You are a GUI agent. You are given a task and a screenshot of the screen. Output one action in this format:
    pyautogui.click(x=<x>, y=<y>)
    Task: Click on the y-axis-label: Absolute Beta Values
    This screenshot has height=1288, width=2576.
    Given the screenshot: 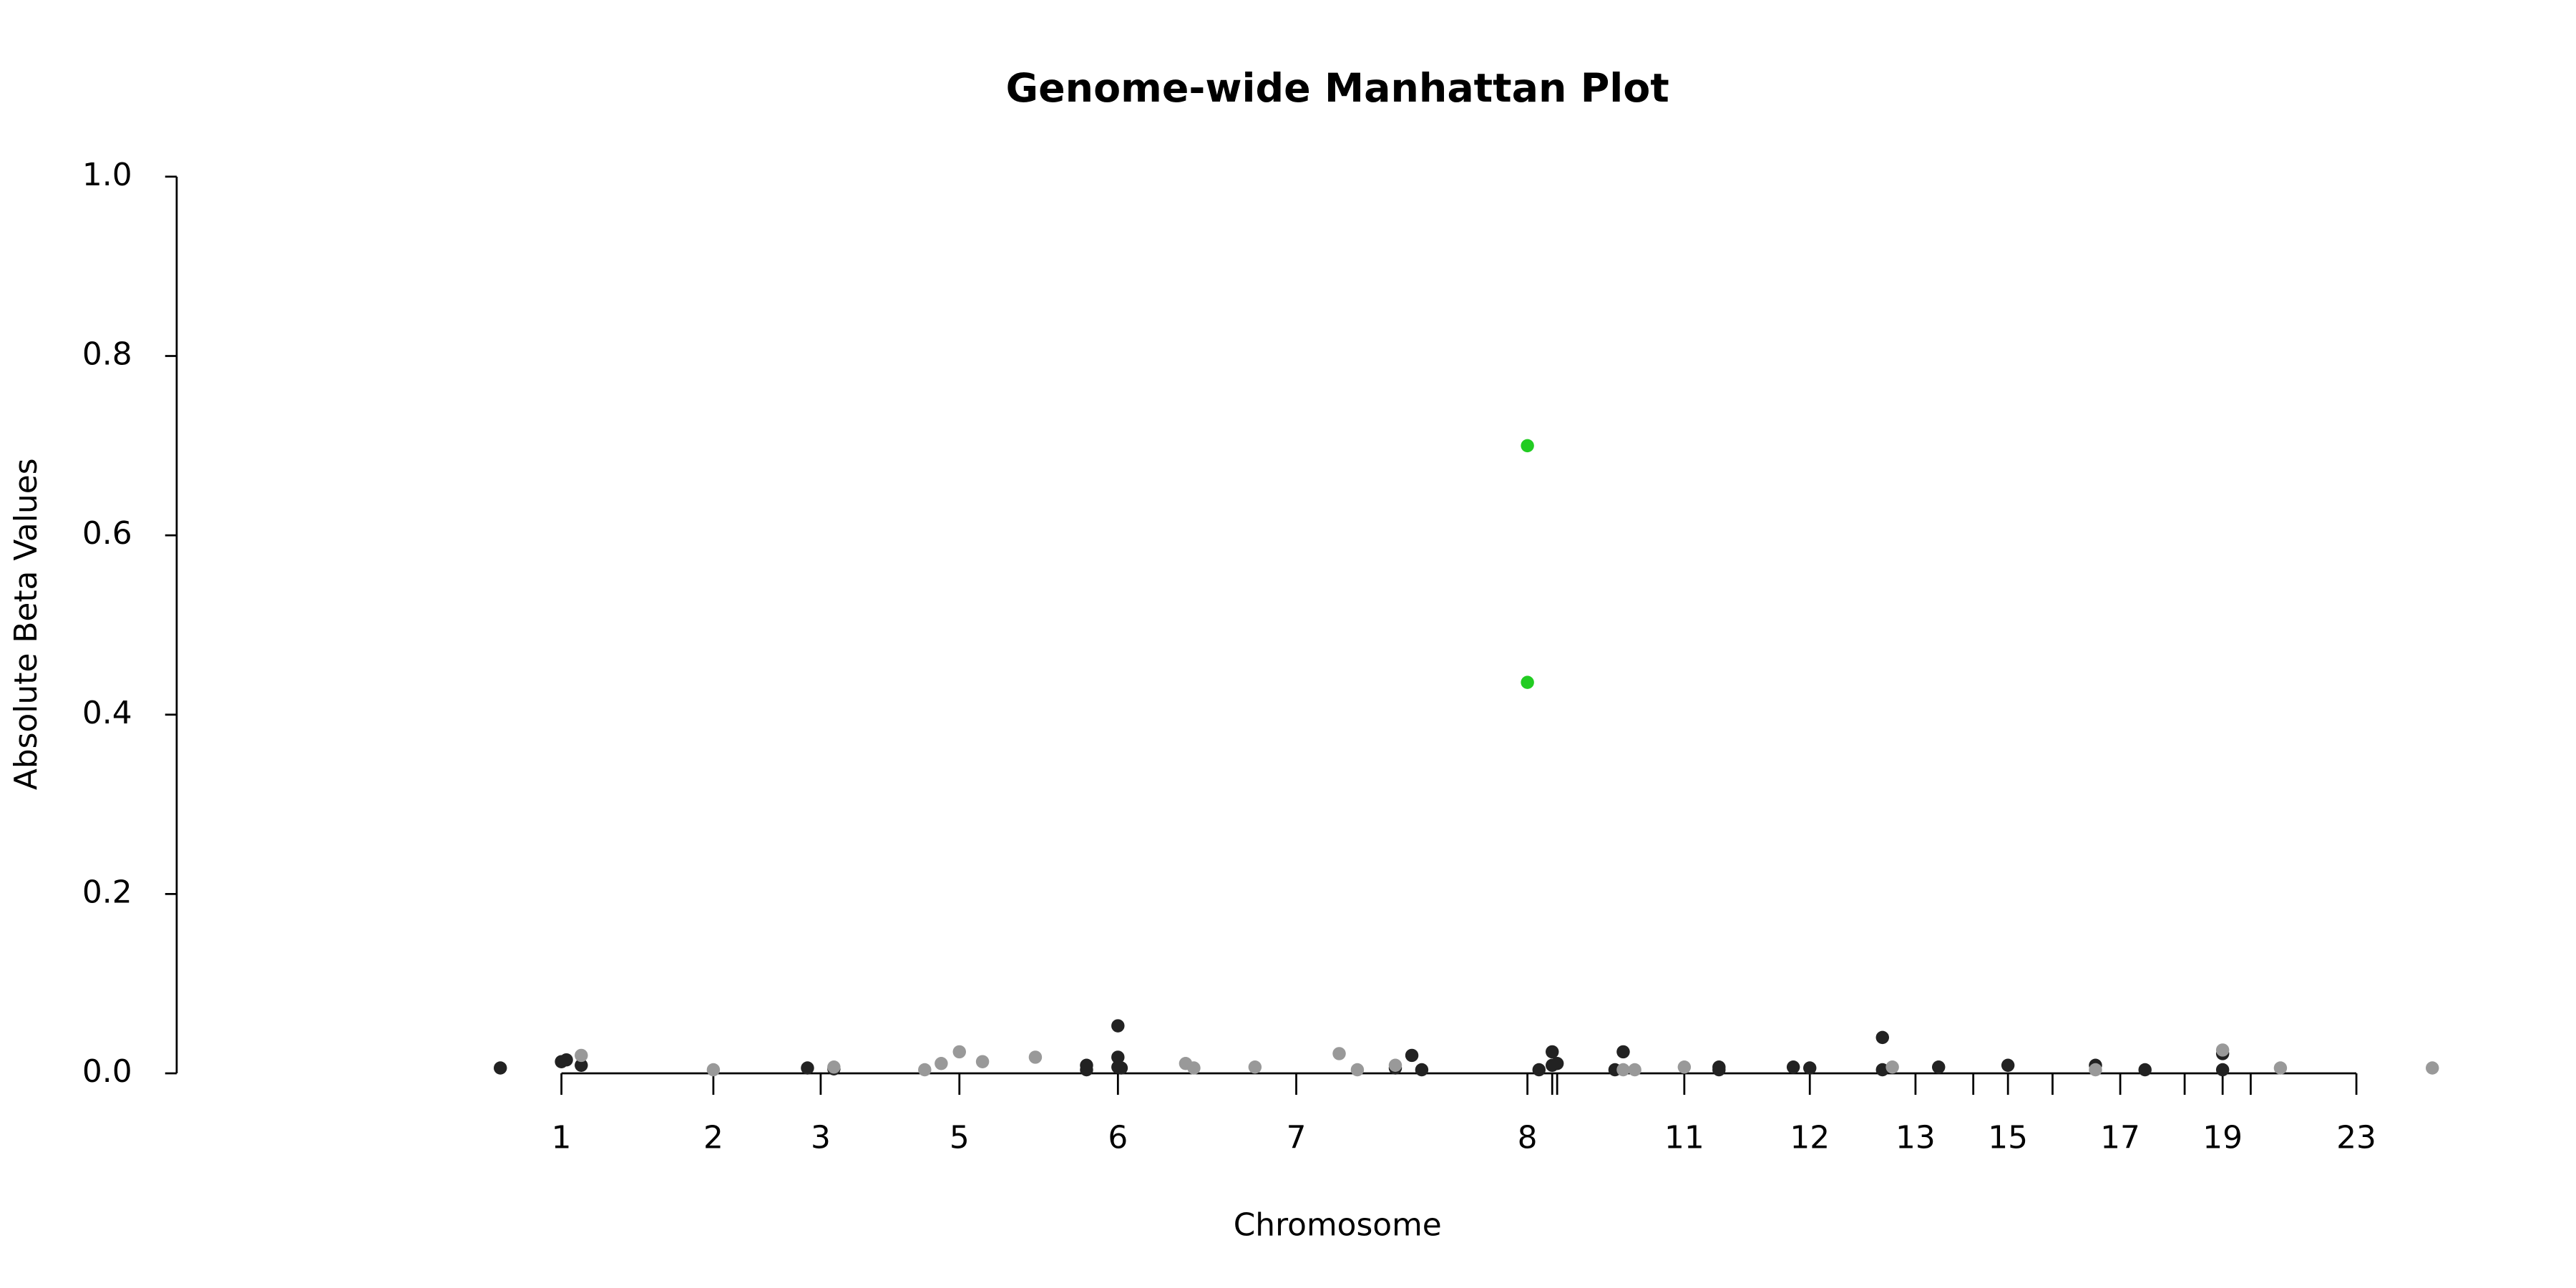 What is the action you would take?
    pyautogui.click(x=26, y=624)
    